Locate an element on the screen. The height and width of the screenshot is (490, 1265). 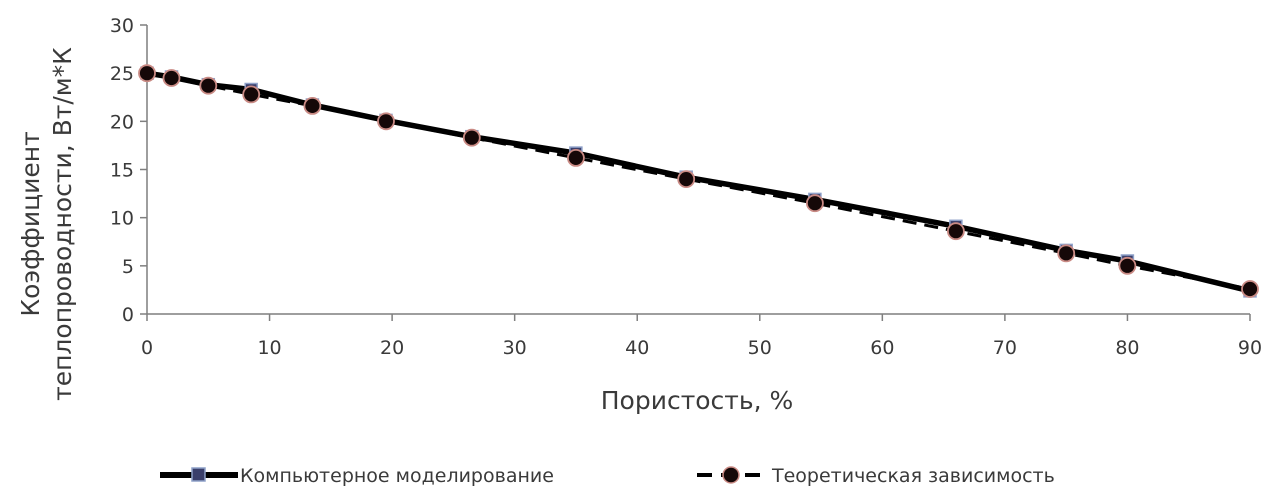
y-tick-label: 20 is located at coordinates (122, 122).